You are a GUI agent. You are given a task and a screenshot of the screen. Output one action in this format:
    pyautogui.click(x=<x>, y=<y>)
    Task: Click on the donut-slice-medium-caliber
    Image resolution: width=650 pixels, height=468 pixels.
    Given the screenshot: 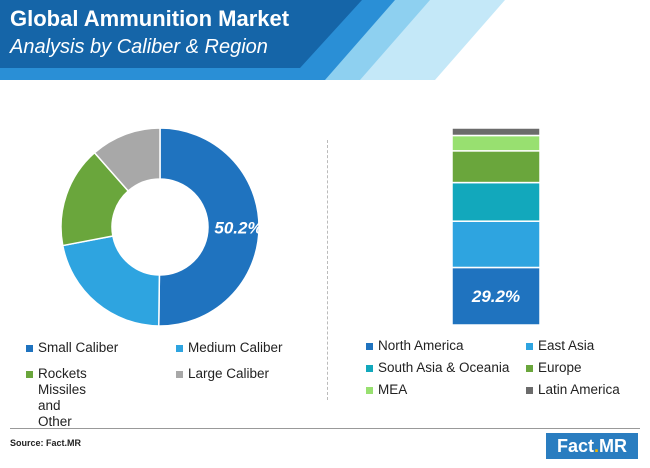 What is the action you would take?
    pyautogui.click(x=111, y=281)
    